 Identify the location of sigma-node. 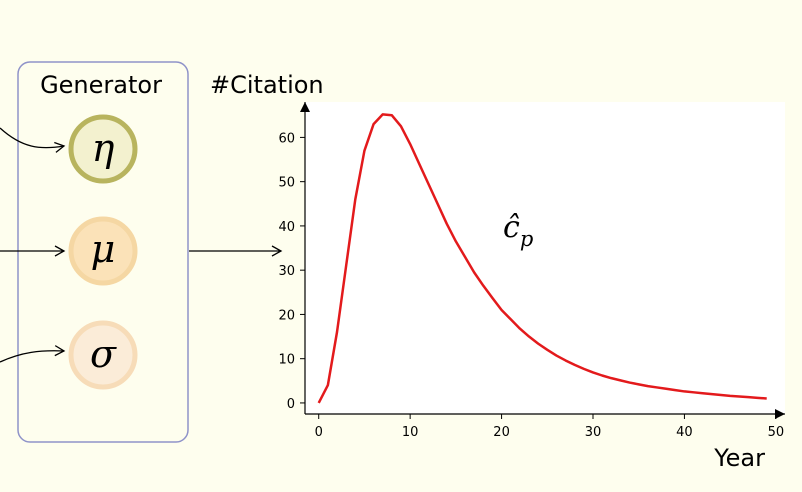
(103, 355).